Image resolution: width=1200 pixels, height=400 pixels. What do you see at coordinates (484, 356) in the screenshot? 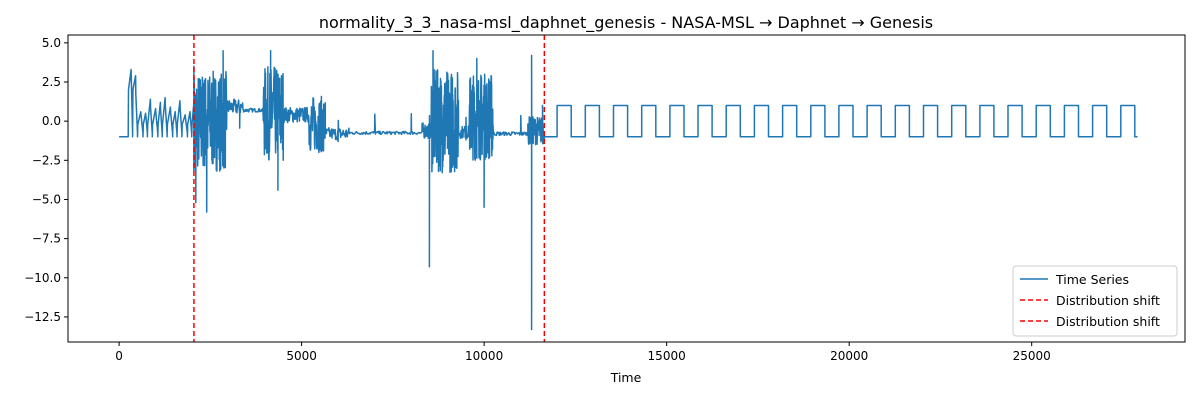
I see `x-tick-label: 10000` at bounding box center [484, 356].